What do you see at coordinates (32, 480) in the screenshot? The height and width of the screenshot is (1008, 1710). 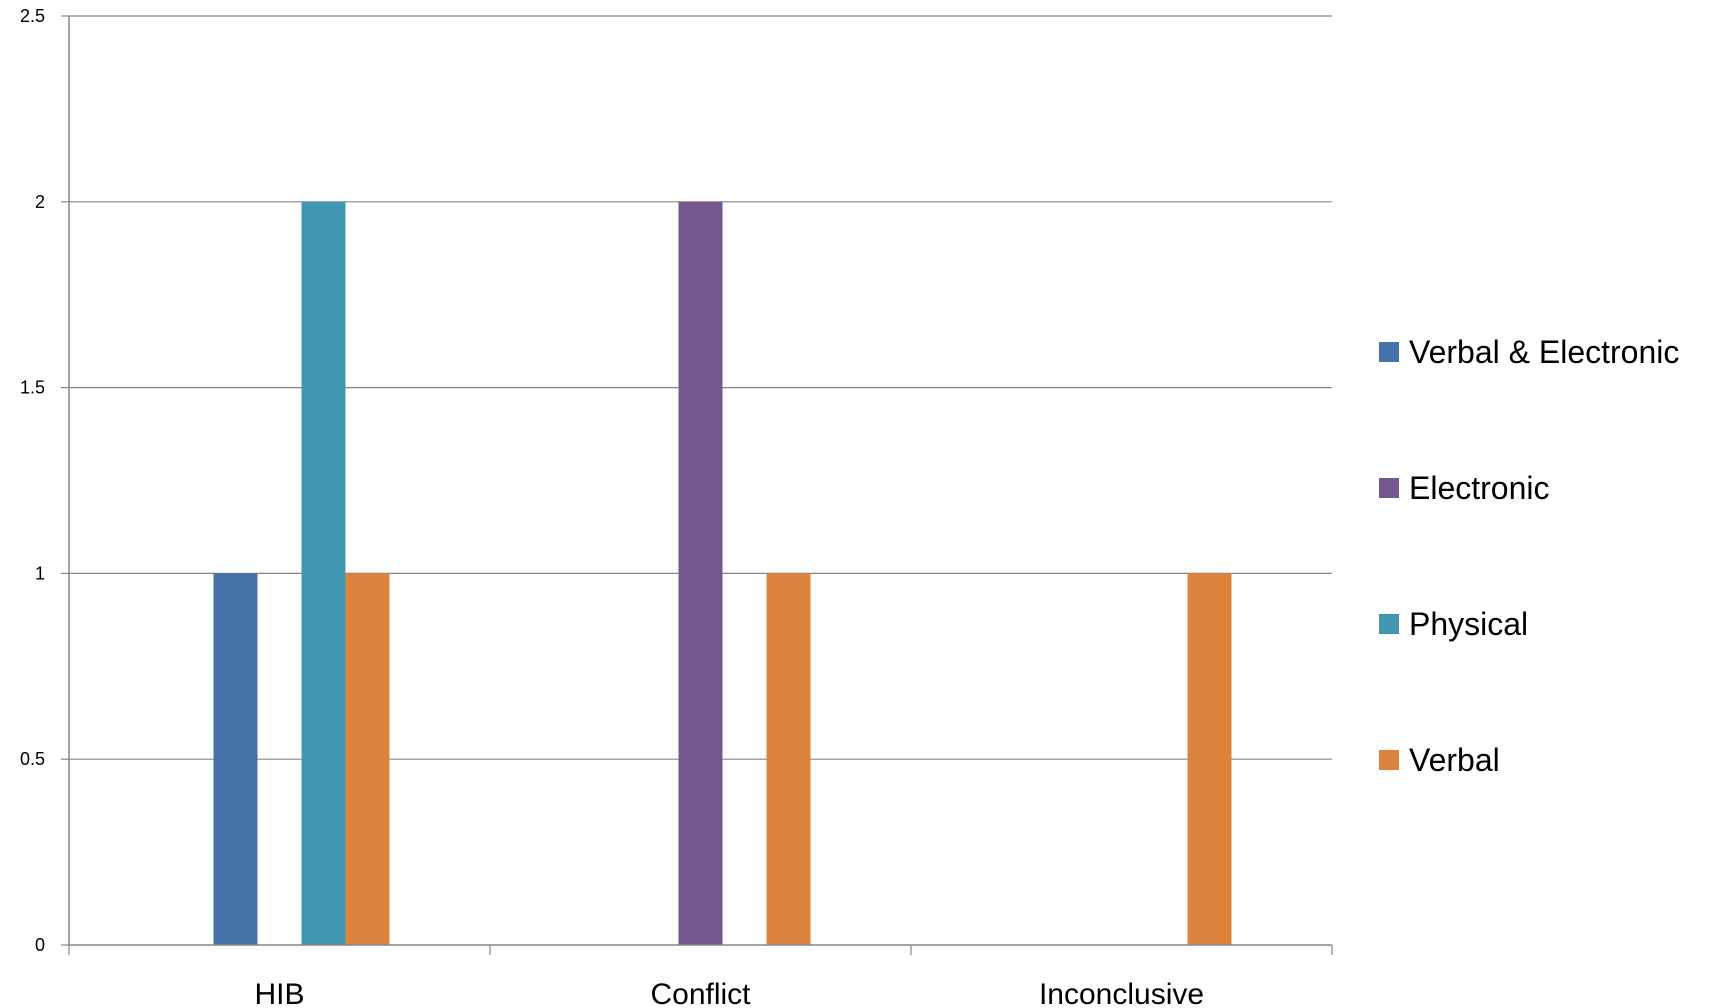 I see `y-tick-labels: 0 0.5 1 1.5 2 2.5` at bounding box center [32, 480].